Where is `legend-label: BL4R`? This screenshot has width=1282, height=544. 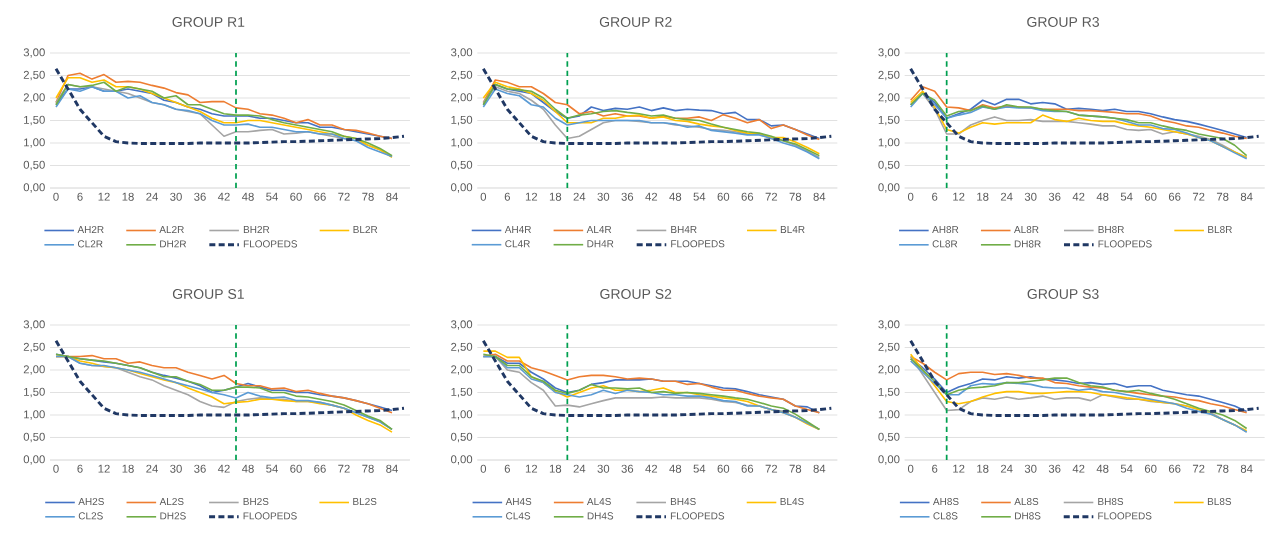 legend-label: BL4R is located at coordinates (792, 229).